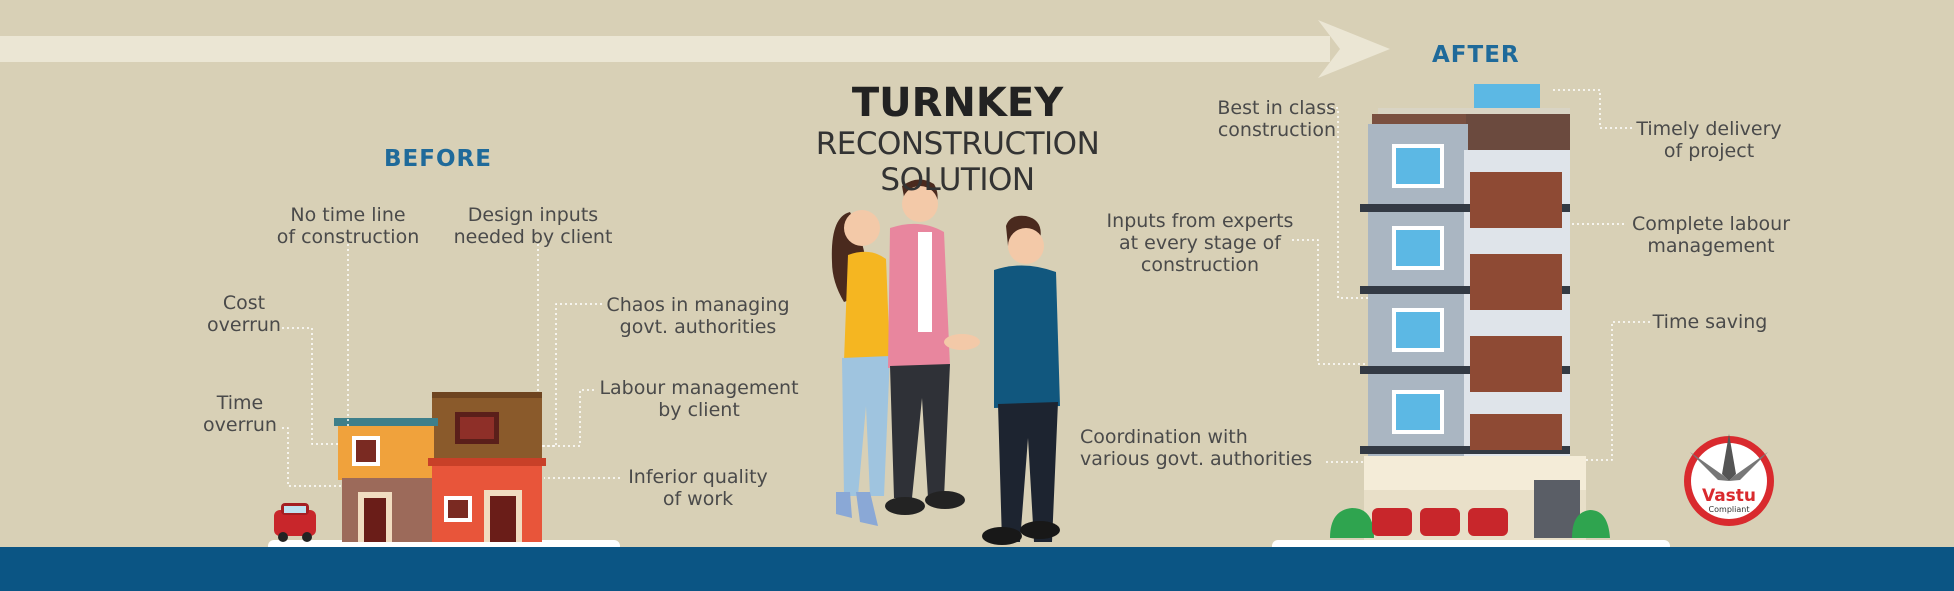 The image size is (1954, 591). I want to click on before-point-2: Design inputs needed by client, so click(533, 226).